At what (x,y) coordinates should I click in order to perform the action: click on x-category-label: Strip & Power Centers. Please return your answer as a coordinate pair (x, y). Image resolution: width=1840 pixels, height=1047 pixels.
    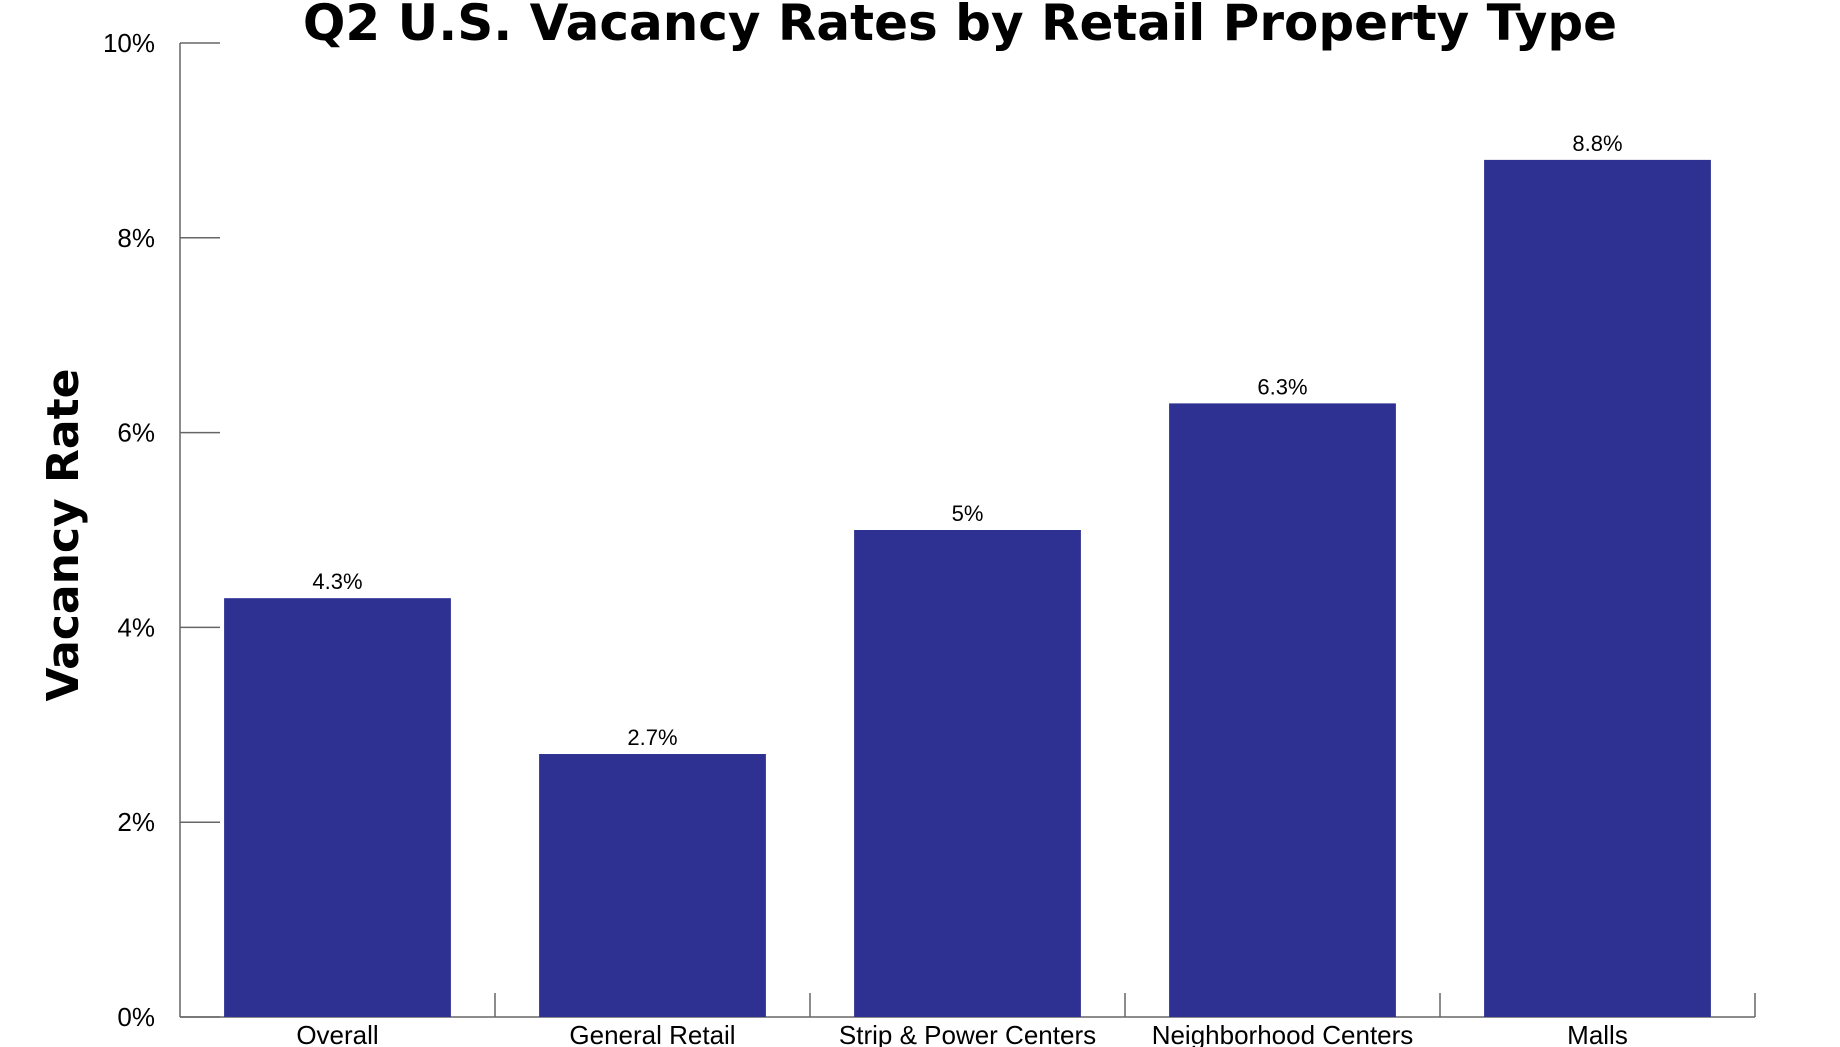
    Looking at the image, I should click on (967, 1033).